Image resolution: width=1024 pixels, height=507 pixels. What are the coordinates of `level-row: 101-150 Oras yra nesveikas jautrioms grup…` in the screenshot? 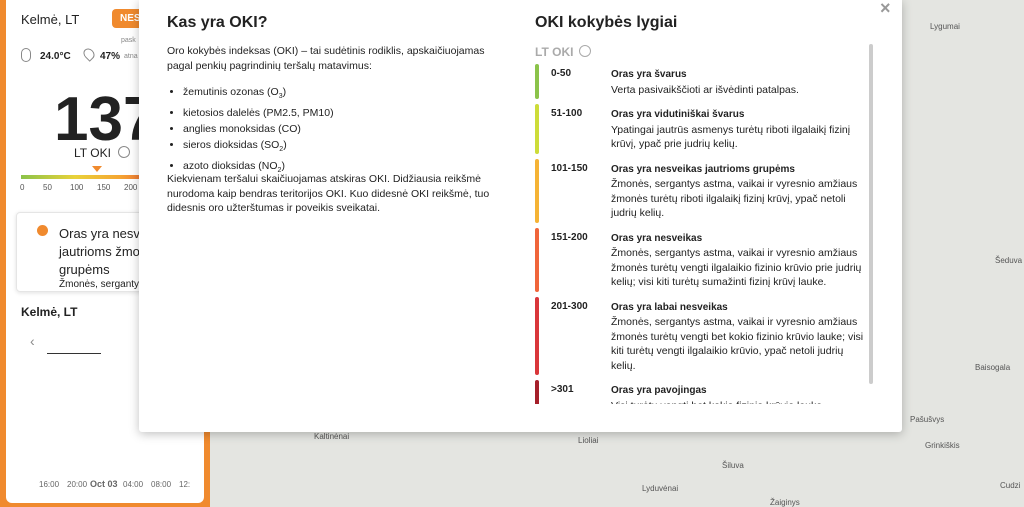 It's located at (701, 190).